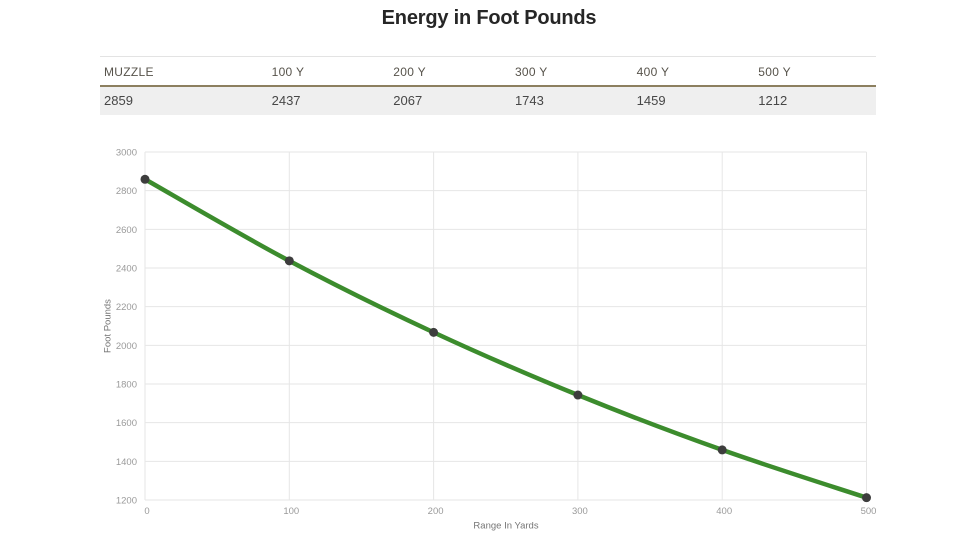 The image size is (978, 550). What do you see at coordinates (693, 71) in the screenshot?
I see `table-header-400y: 400 Y` at bounding box center [693, 71].